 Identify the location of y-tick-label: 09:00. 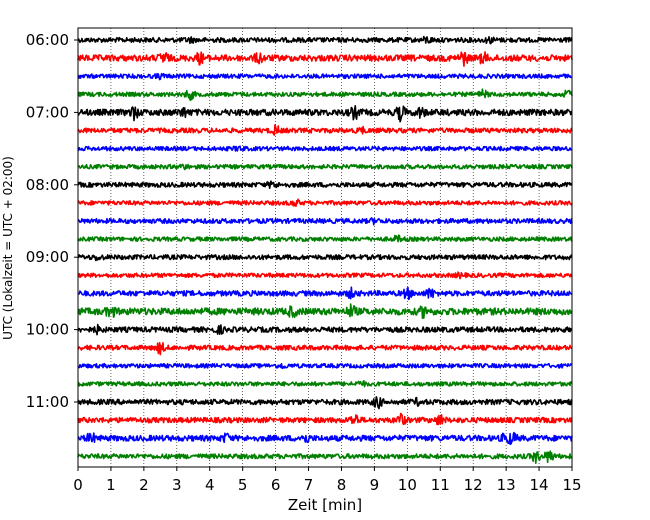
(47, 257).